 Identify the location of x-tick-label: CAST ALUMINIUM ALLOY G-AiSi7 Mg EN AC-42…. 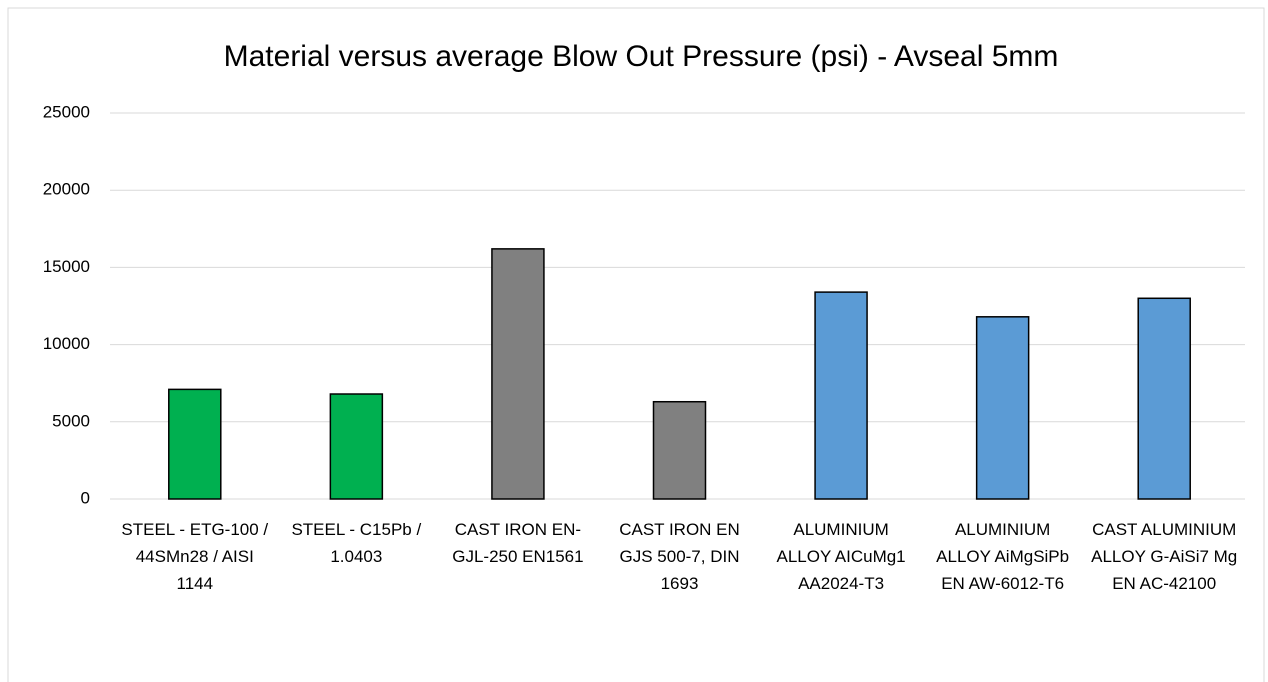
(1164, 556).